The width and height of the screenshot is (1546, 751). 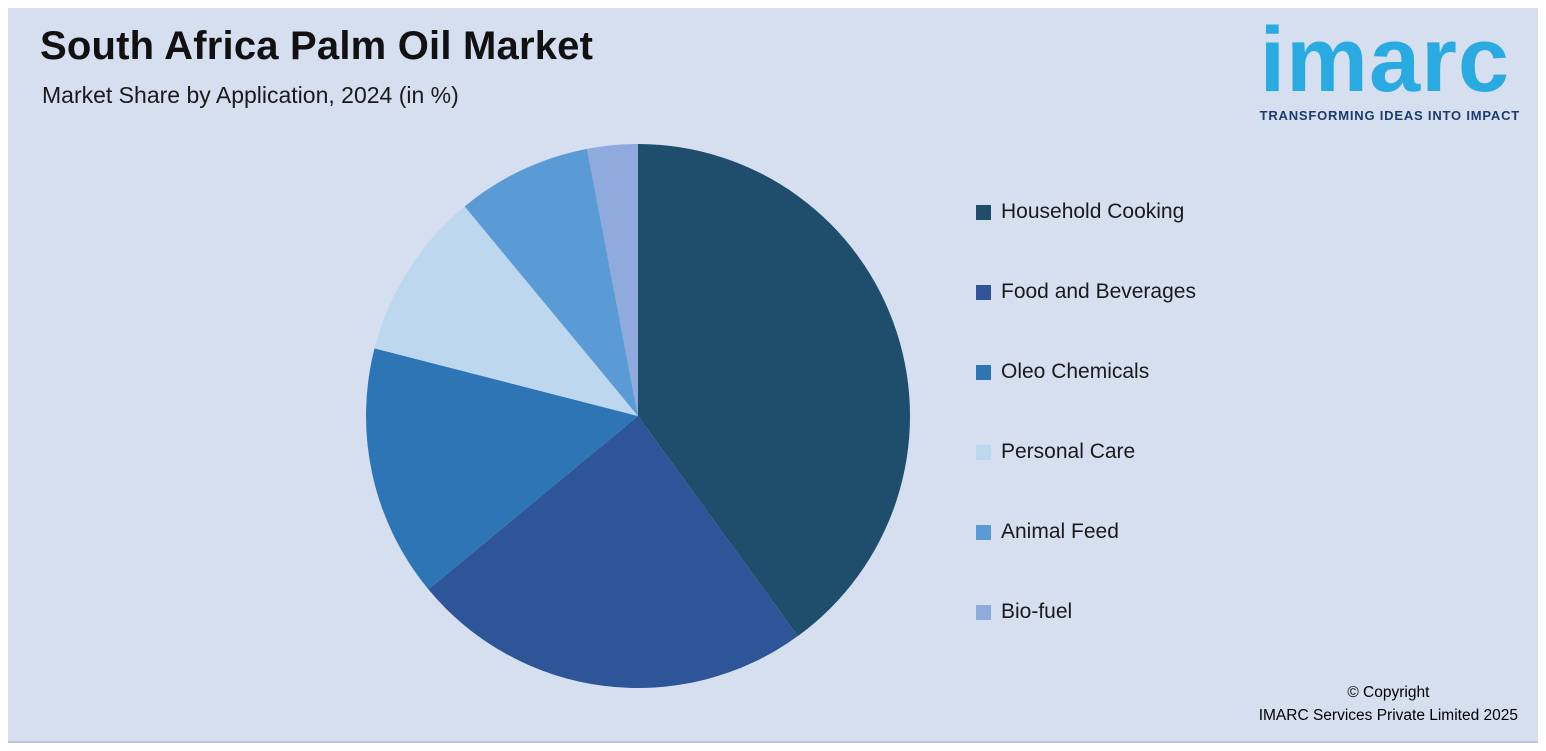 I want to click on copyright-line1: © Copyright, so click(x=1388, y=693).